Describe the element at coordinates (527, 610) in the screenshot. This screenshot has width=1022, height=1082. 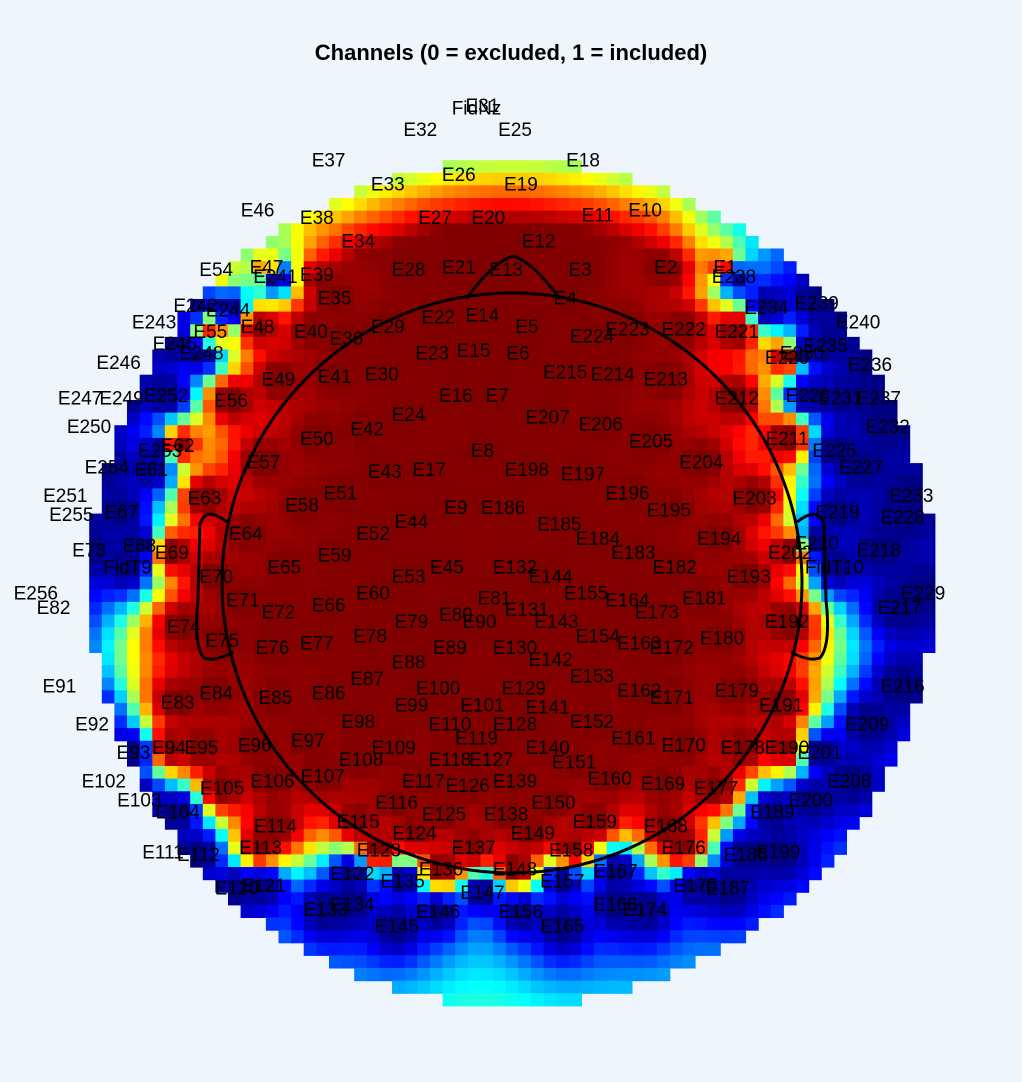
I see `channel-label: E131` at that location.